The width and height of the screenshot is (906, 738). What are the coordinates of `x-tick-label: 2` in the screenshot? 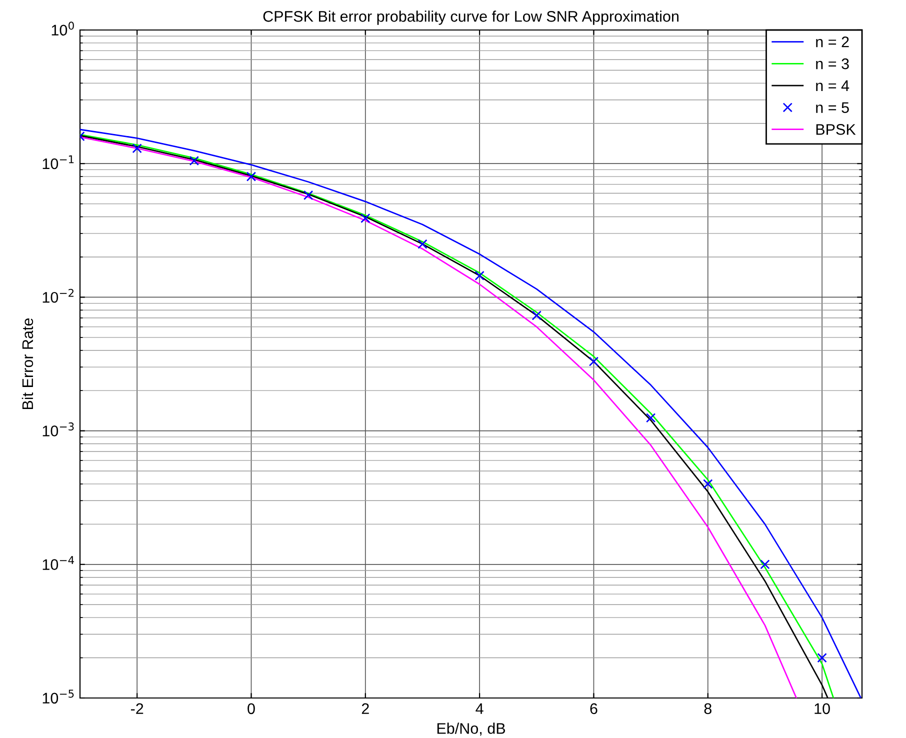 It's located at (365, 708).